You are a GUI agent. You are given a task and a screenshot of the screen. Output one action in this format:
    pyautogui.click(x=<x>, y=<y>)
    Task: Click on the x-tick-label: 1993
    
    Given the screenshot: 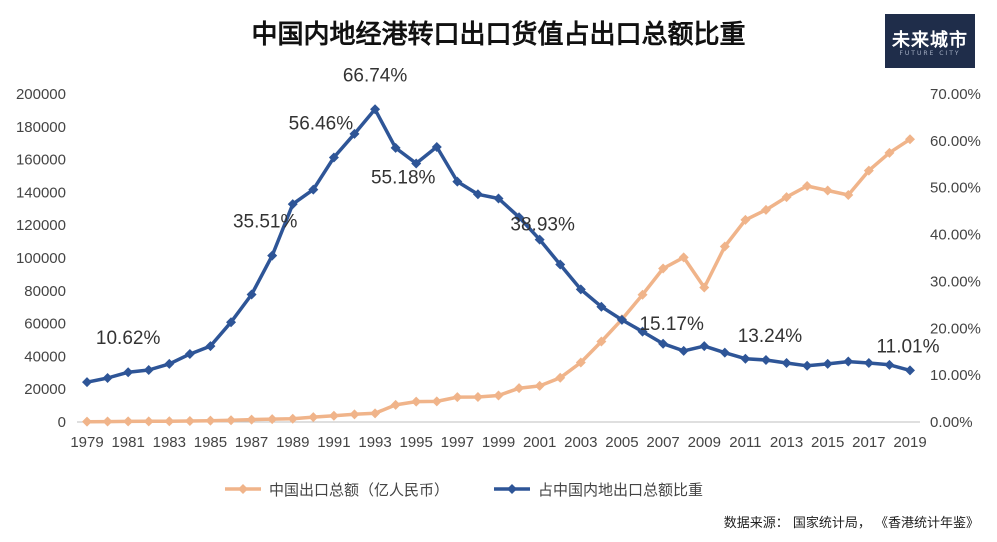 What is the action you would take?
    pyautogui.click(x=374, y=442)
    